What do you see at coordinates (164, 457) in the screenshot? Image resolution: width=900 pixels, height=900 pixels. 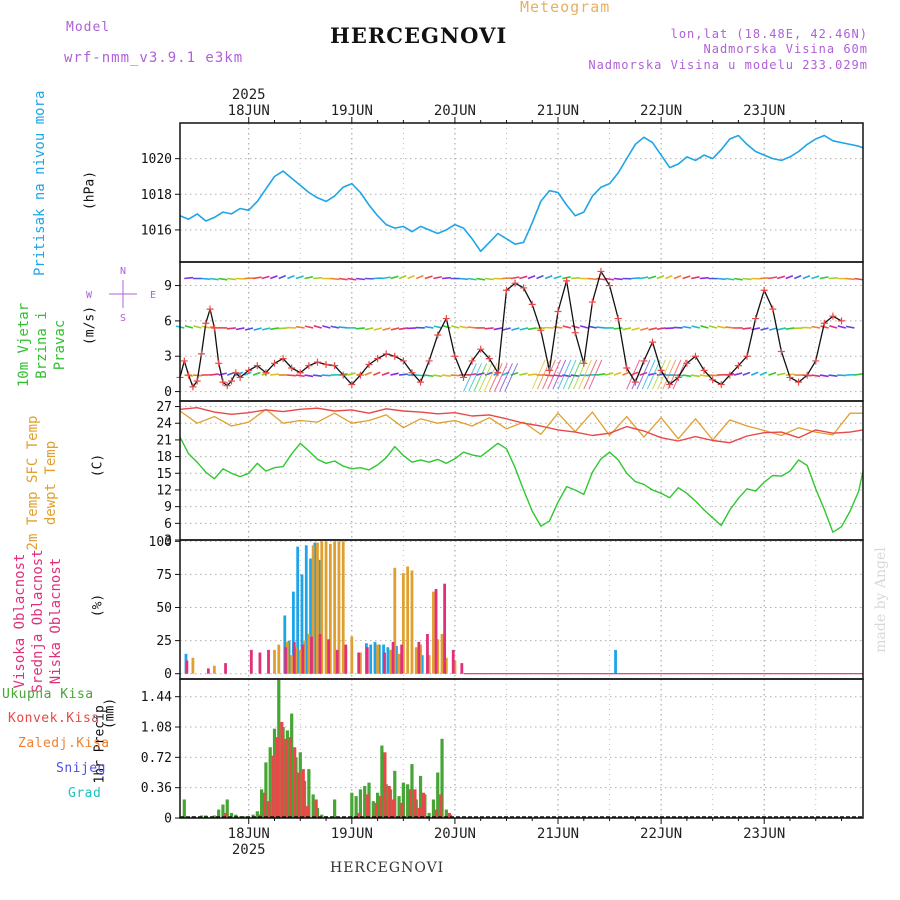 I see `ytick-label: 18` at bounding box center [164, 457].